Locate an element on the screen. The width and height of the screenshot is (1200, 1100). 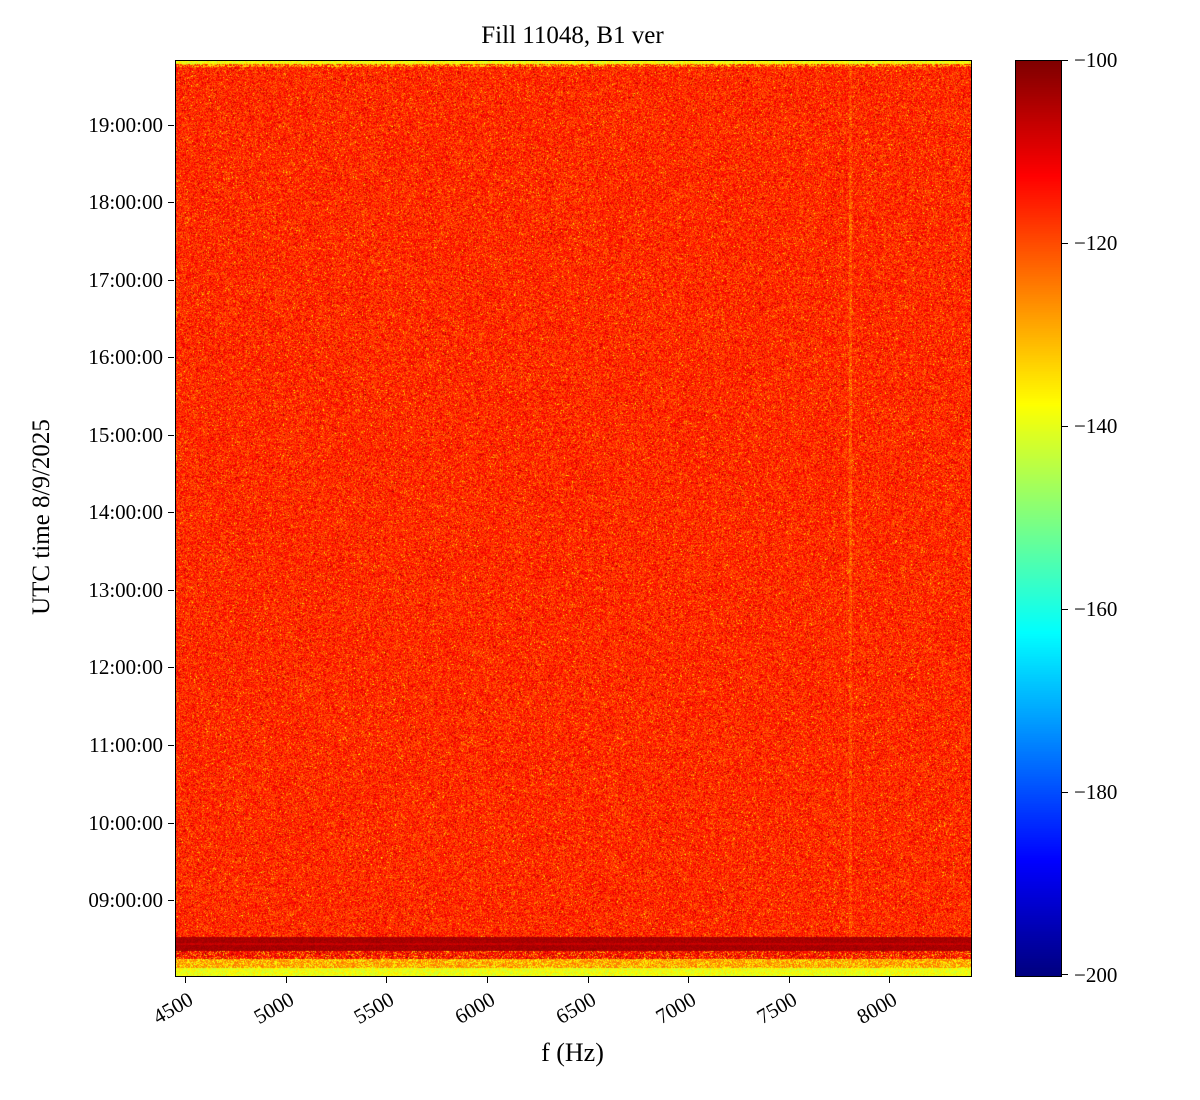
y-tick-label: 13:00:00 is located at coordinates (125, 589).